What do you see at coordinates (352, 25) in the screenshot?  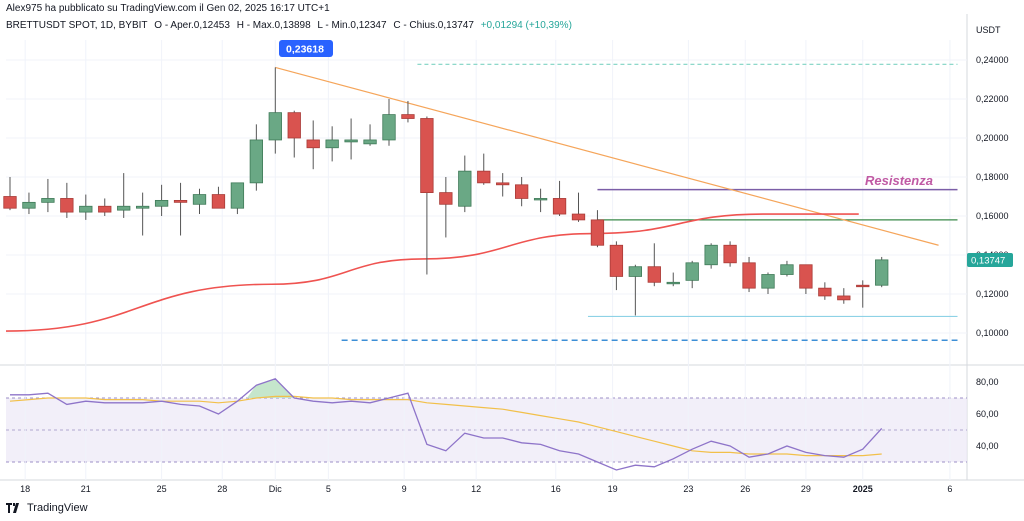 I see `low-value: L - Min.0,12347` at bounding box center [352, 25].